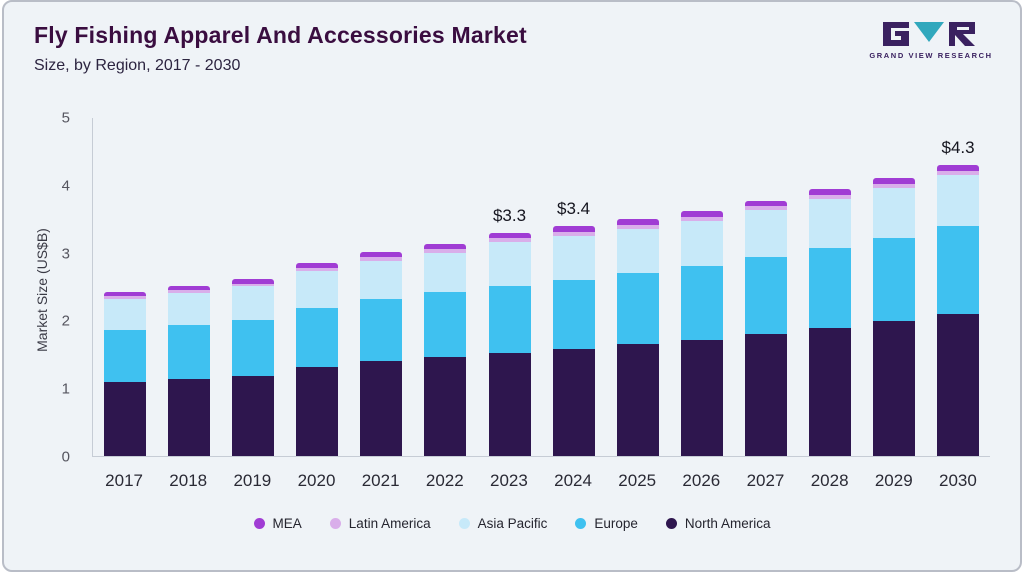 Image resolution: width=1024 pixels, height=576 pixels. I want to click on x-tick-label: 2030, so click(957, 480).